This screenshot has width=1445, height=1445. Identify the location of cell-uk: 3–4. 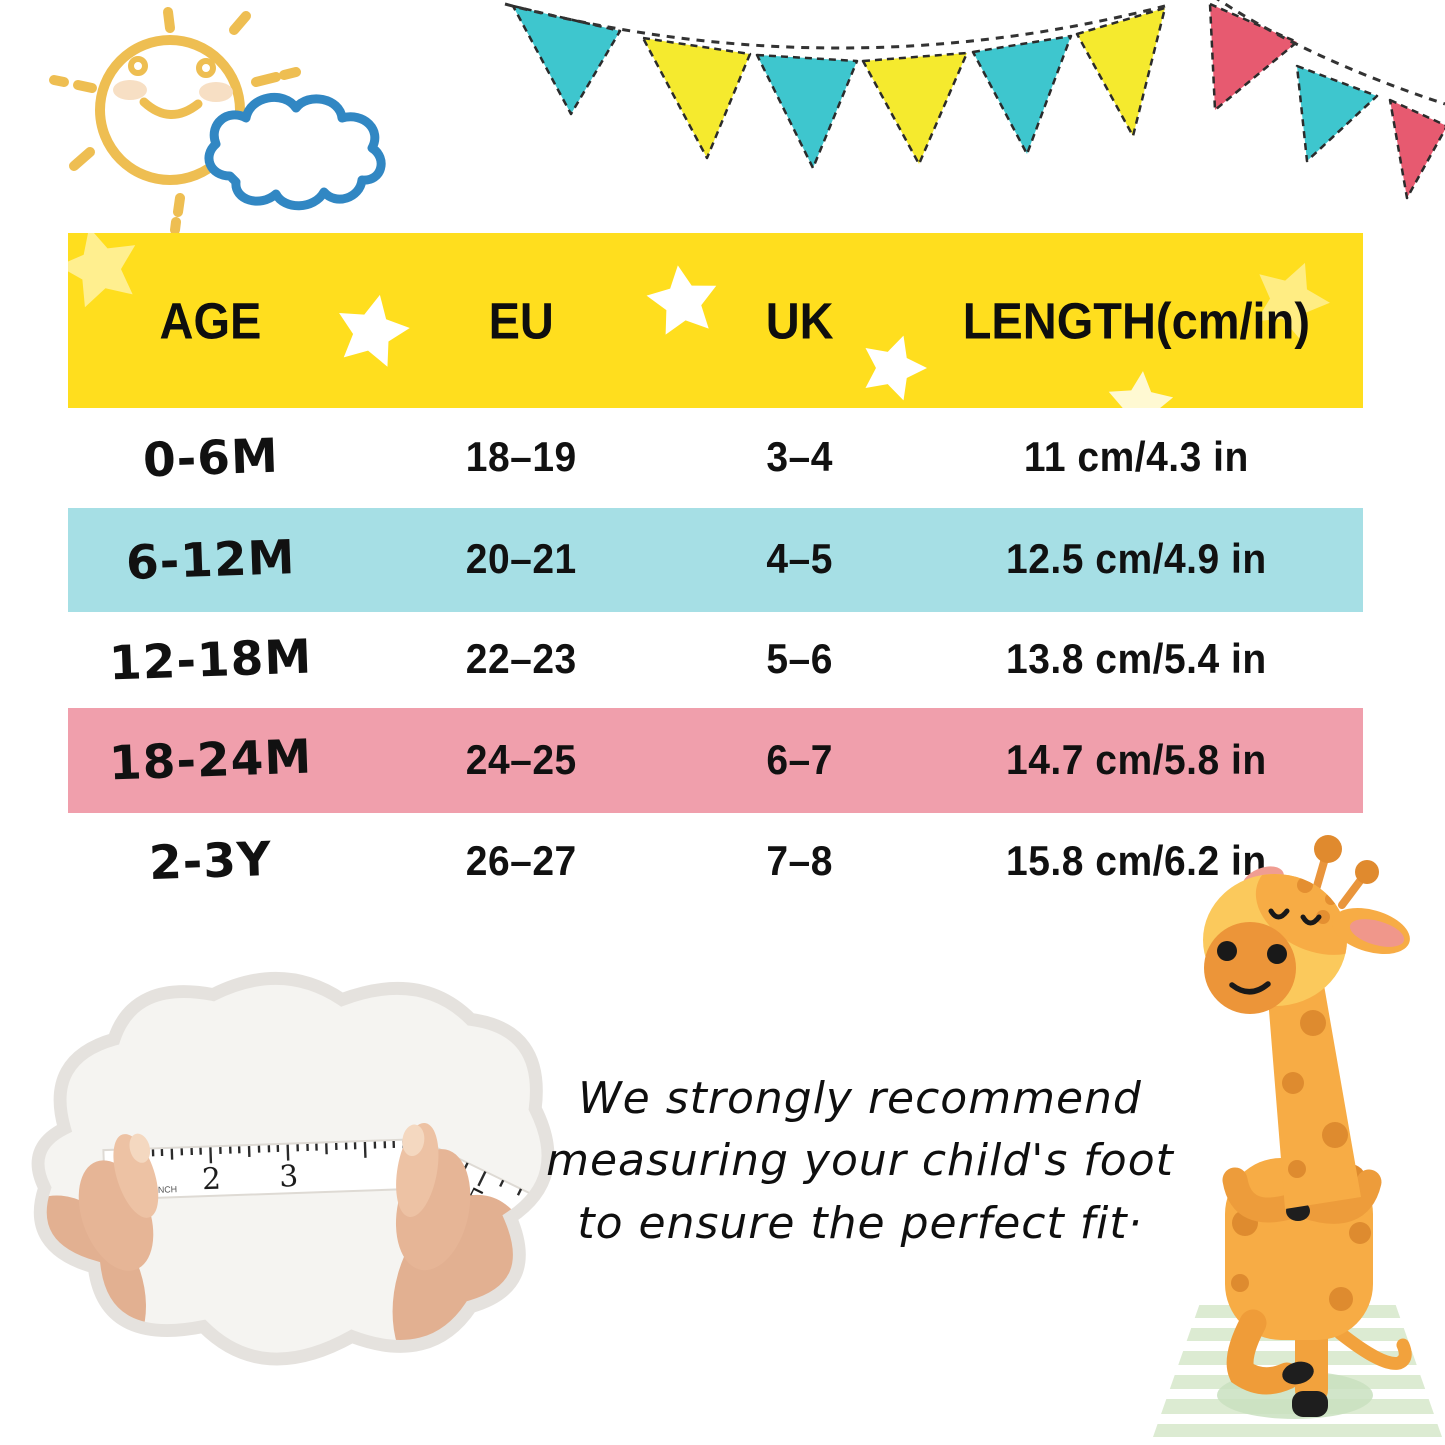
(799, 457).